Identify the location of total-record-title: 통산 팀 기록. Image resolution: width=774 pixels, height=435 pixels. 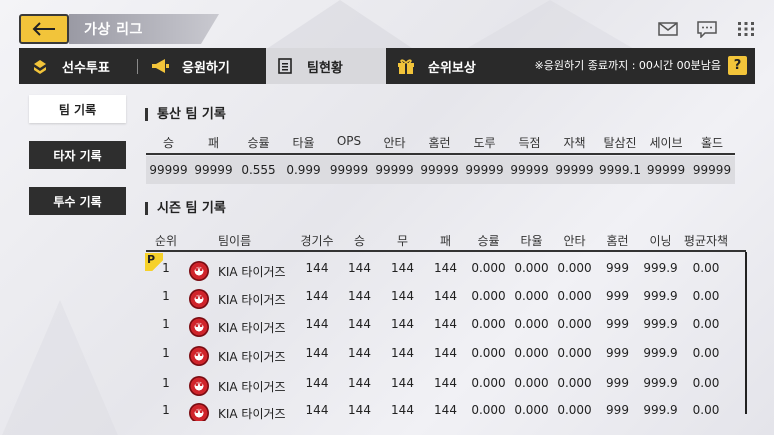
(185, 114).